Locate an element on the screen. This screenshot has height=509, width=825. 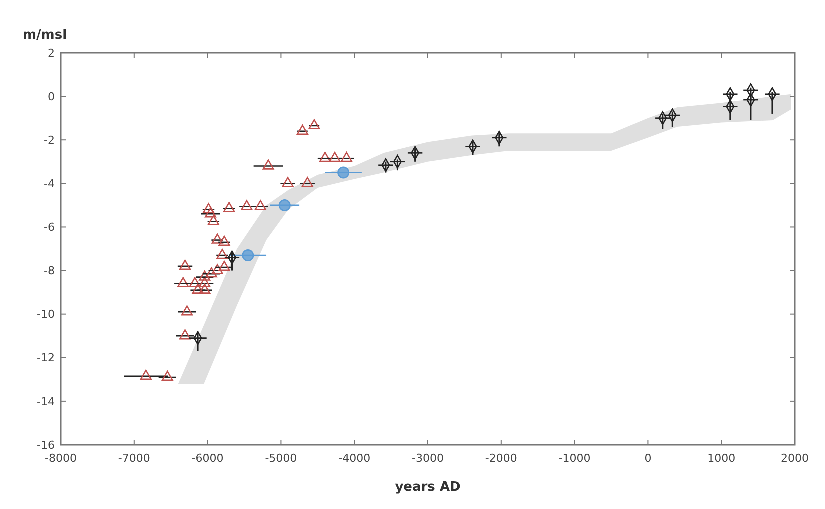
x-tick-label: 1000 is located at coordinates (722, 458).